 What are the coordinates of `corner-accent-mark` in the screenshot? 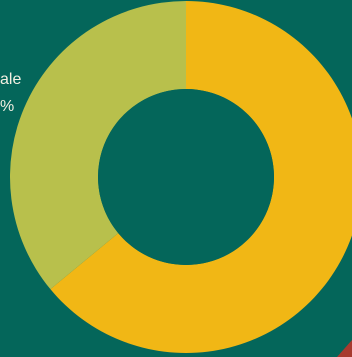 It's located at (344, 348).